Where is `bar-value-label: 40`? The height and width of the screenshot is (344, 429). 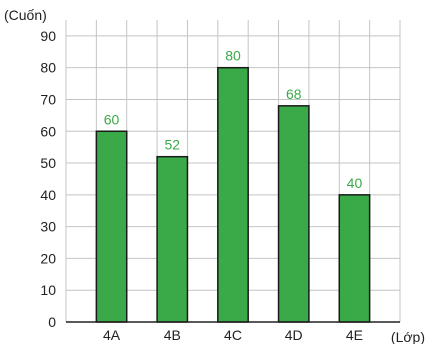
bar-value-label: 40 is located at coordinates (355, 183).